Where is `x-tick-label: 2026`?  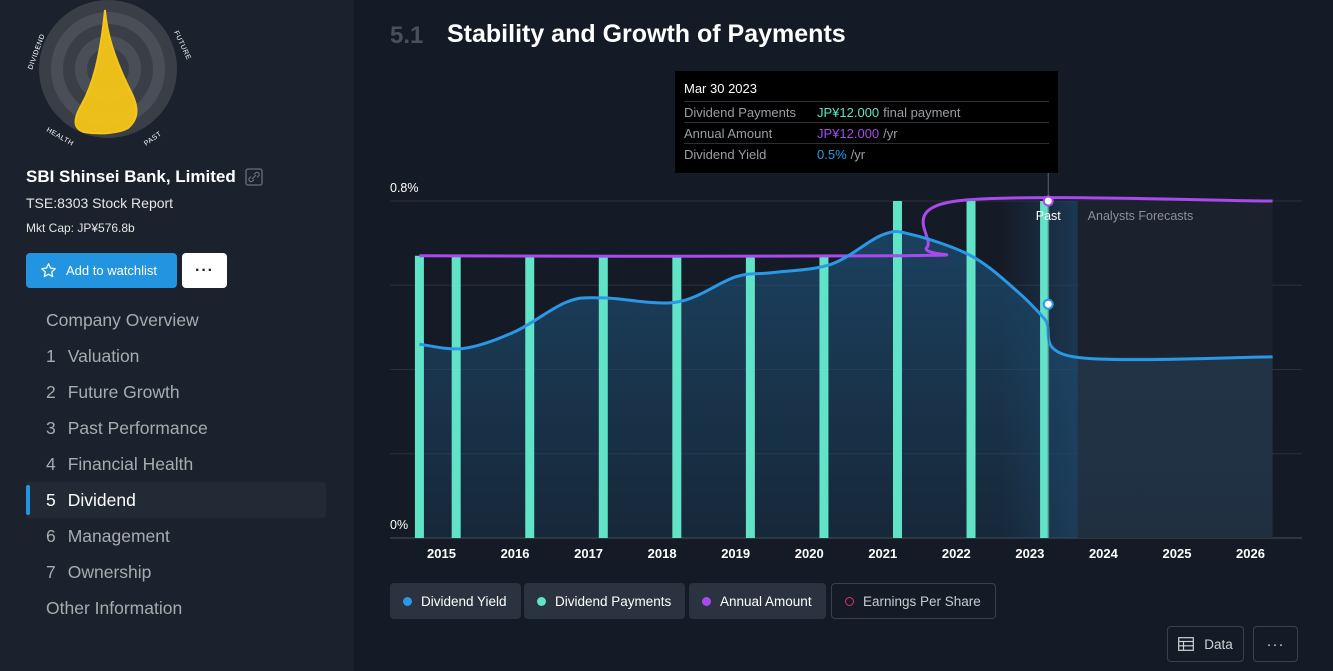 x-tick-label: 2026 is located at coordinates (1250, 553).